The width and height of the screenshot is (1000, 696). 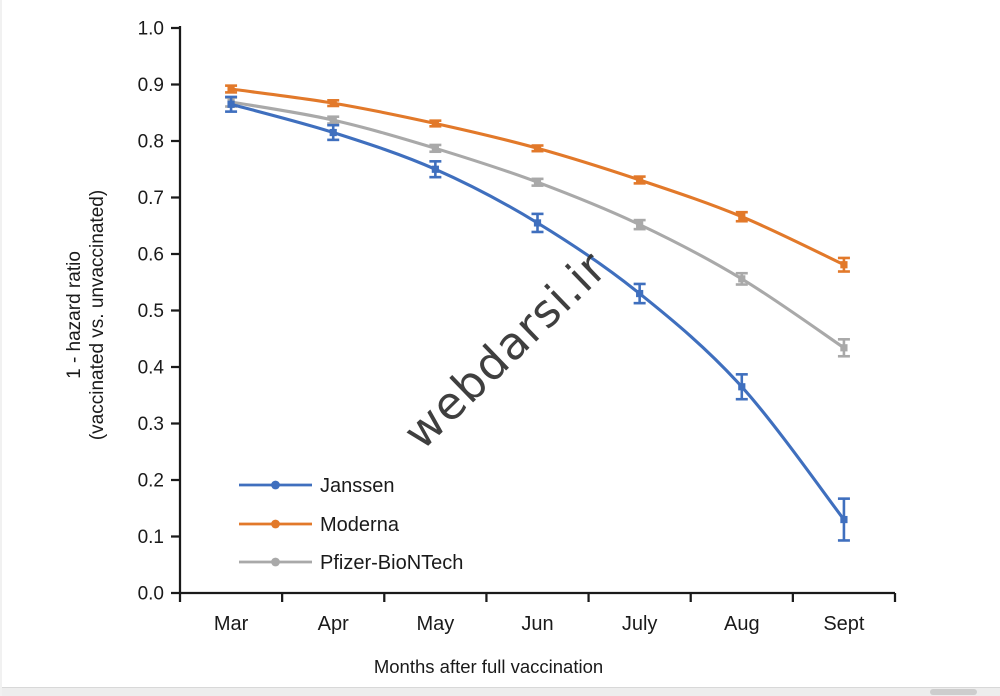 I want to click on x-tick-label: Aug, so click(x=742, y=624).